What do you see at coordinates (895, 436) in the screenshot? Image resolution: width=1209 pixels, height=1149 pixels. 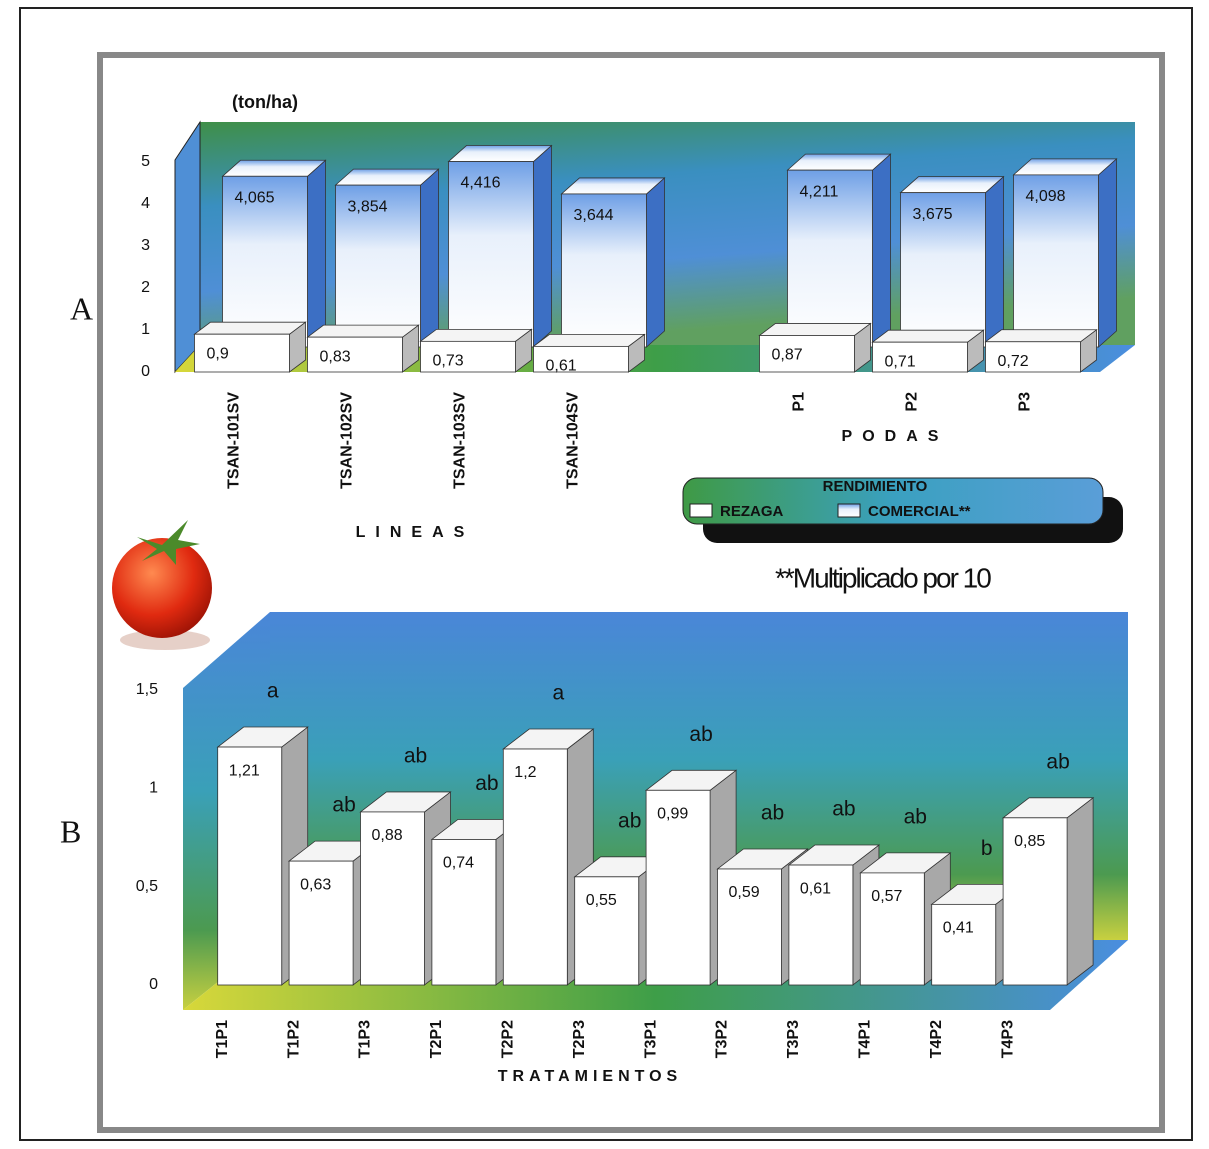 I see `x-group-label: PODAS` at bounding box center [895, 436].